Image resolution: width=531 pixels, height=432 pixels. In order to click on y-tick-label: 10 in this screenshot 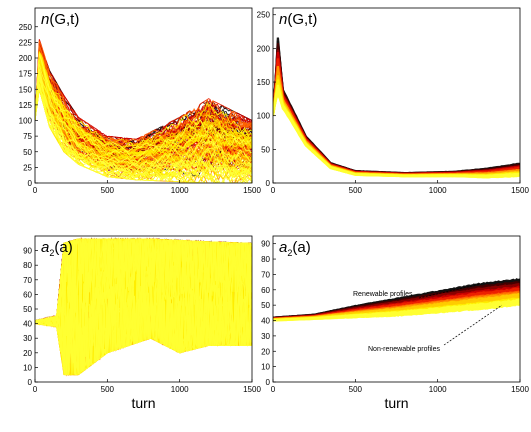, I will do `click(27, 367)`.